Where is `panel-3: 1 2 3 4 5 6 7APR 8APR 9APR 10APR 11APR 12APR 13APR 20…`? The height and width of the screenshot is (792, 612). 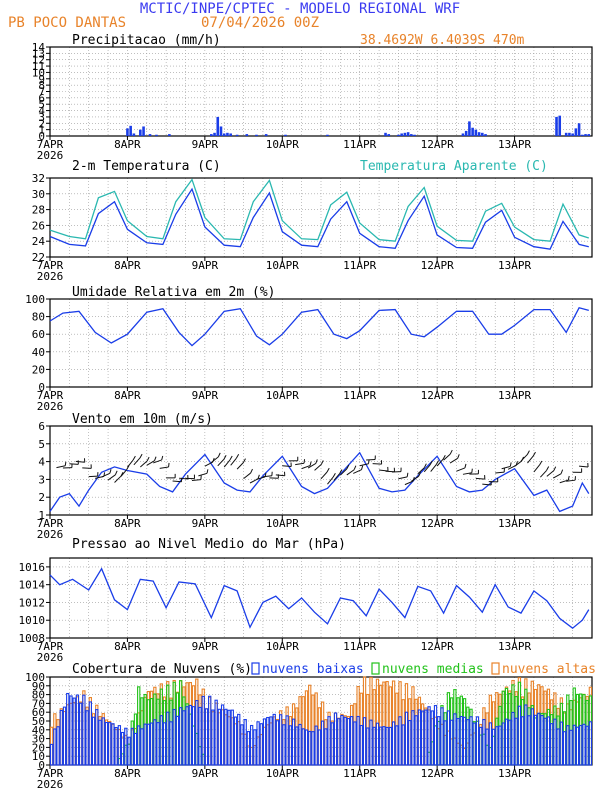 panel-3: 1 2 3 4 5 6 7APR 8APR 9APR 10APR 11APR 12APR 13APR 20… is located at coordinates (315, 476).